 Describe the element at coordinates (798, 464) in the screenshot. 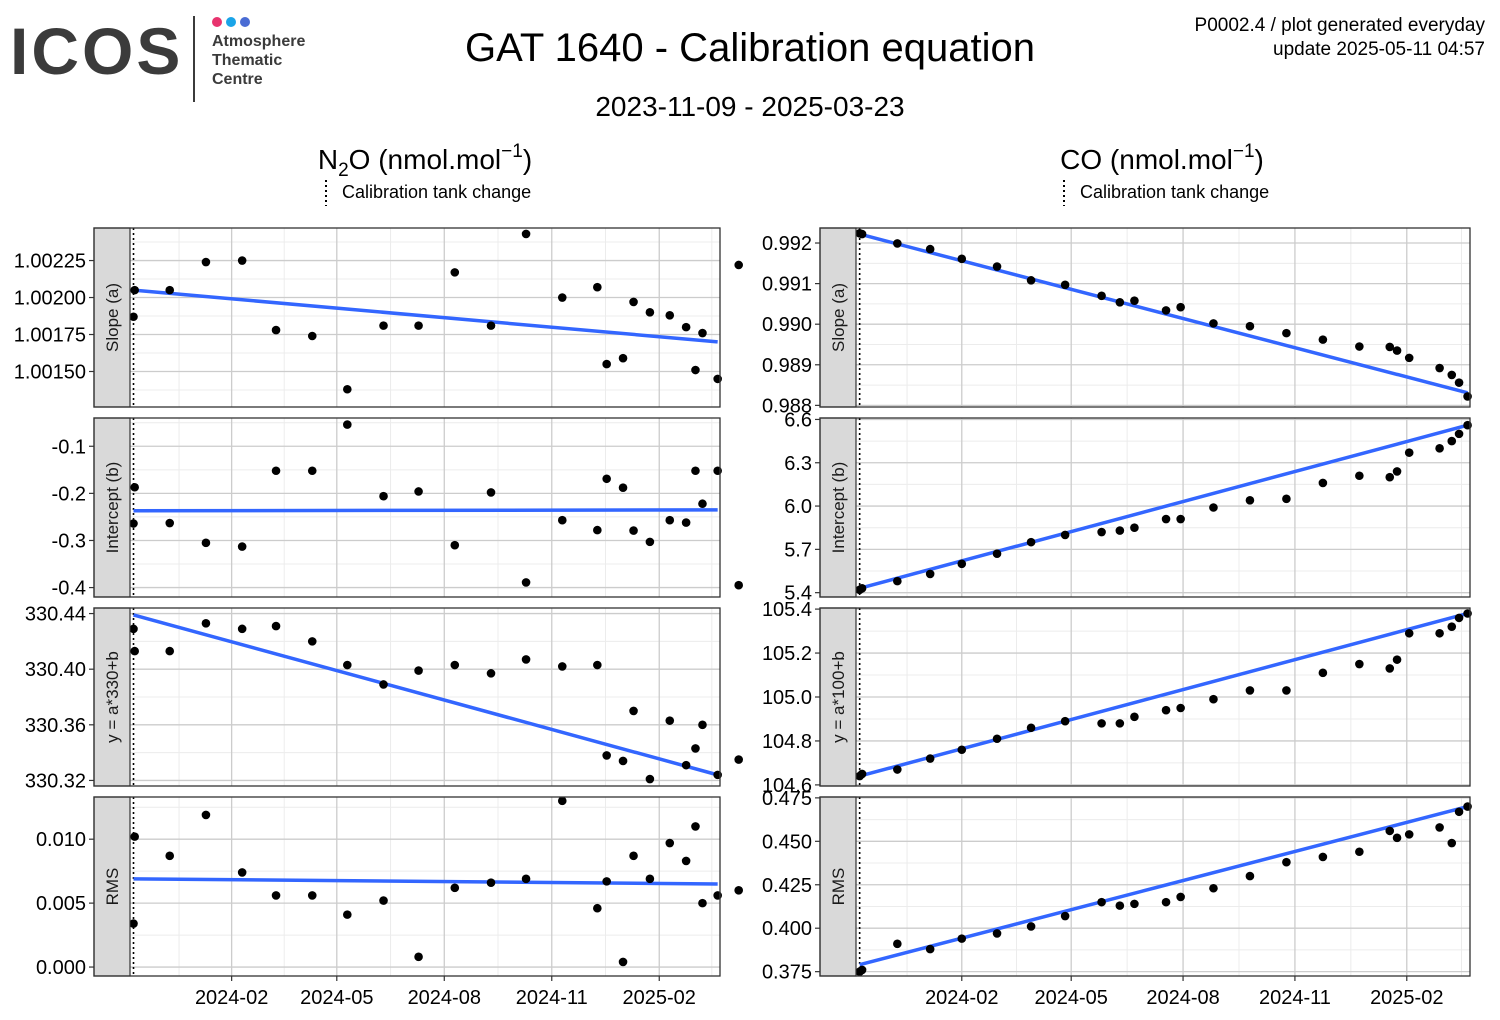

I see `y-tick-label: 6.3` at that location.